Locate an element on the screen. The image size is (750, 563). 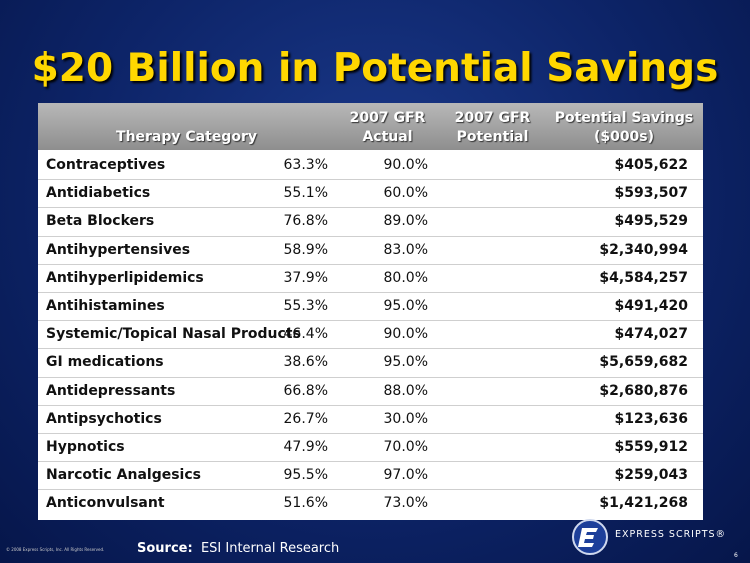
value-cell: $405,622 is located at coordinates (651, 165).